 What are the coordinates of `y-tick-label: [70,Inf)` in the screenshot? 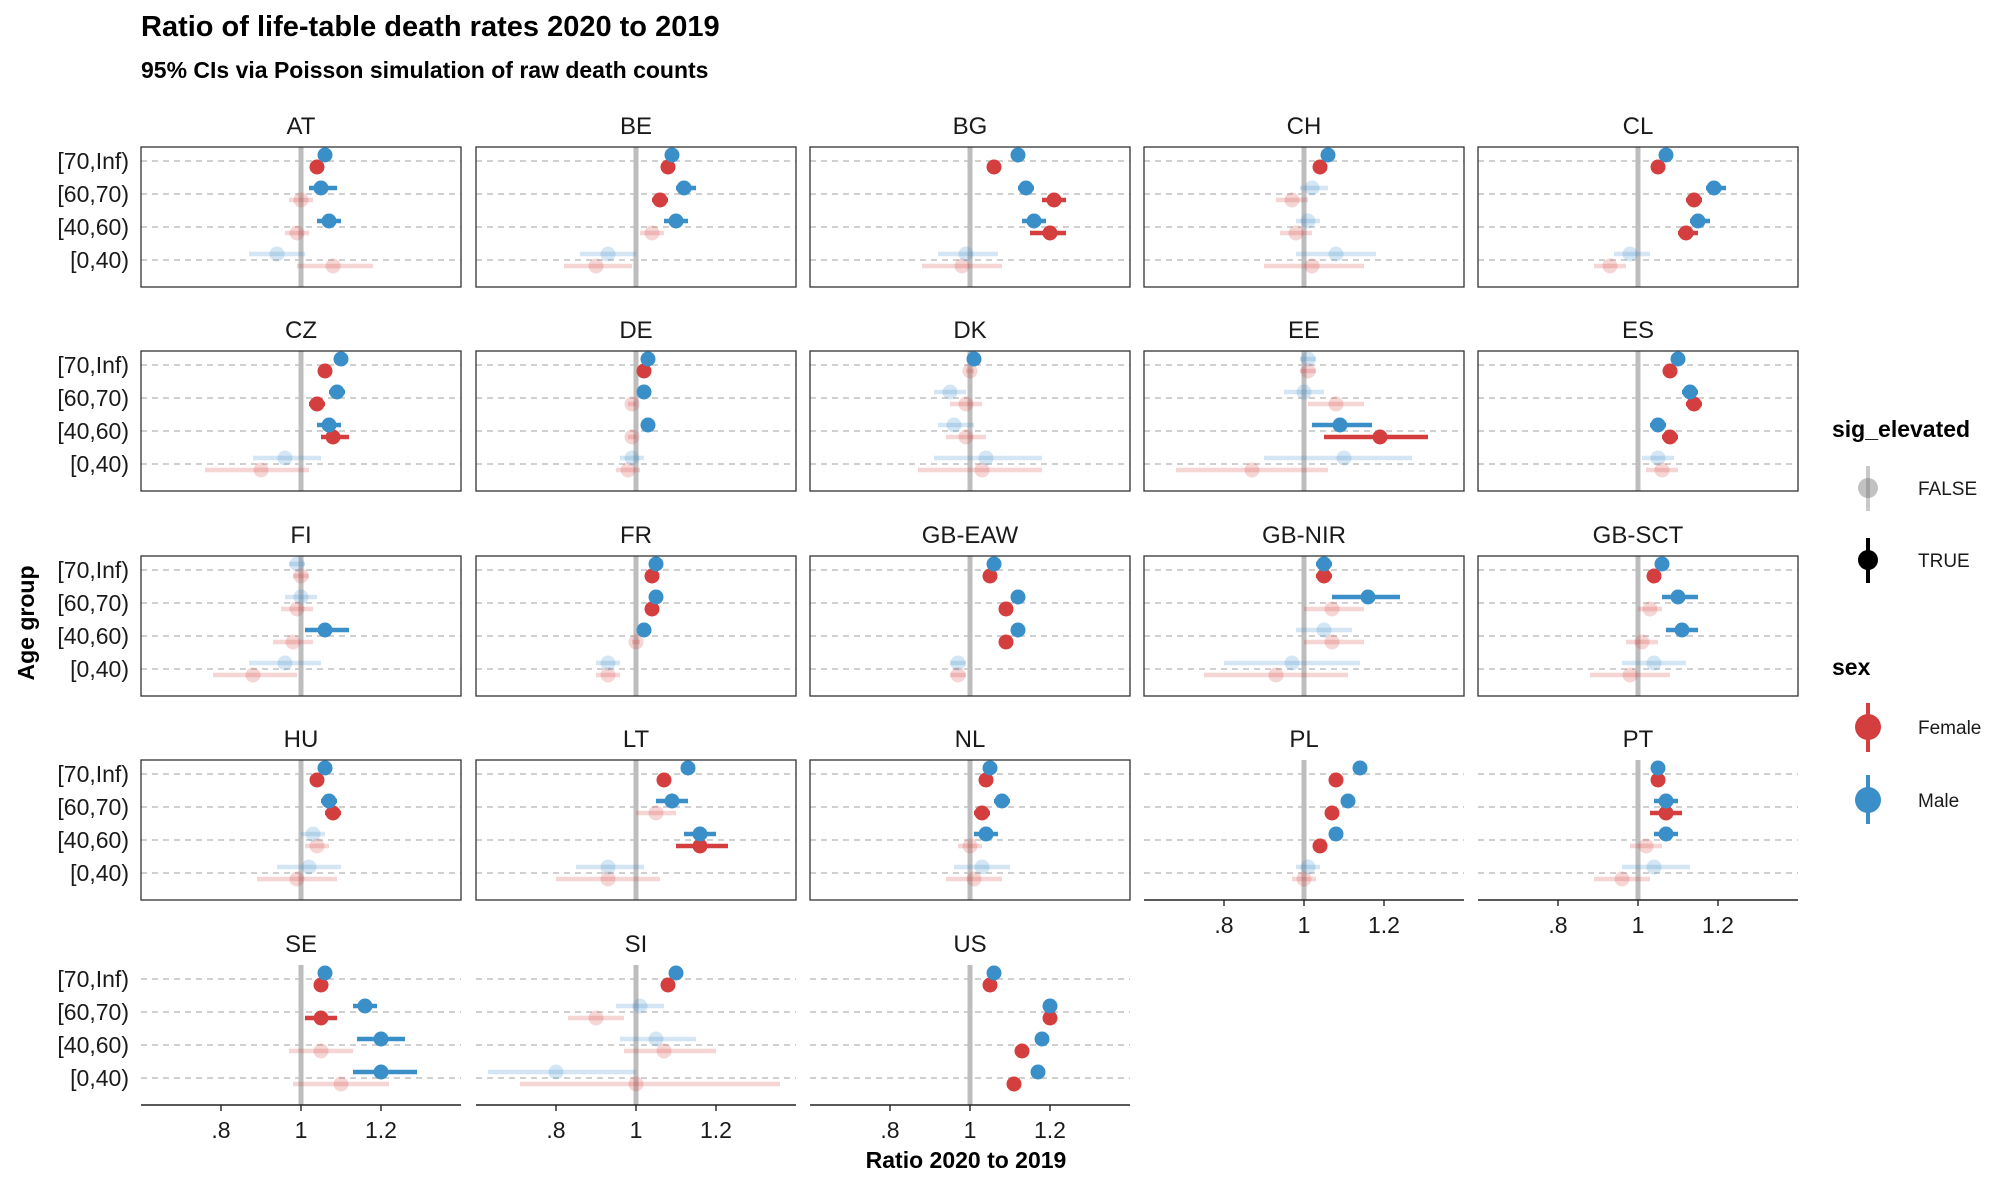 It's located at (93, 774).